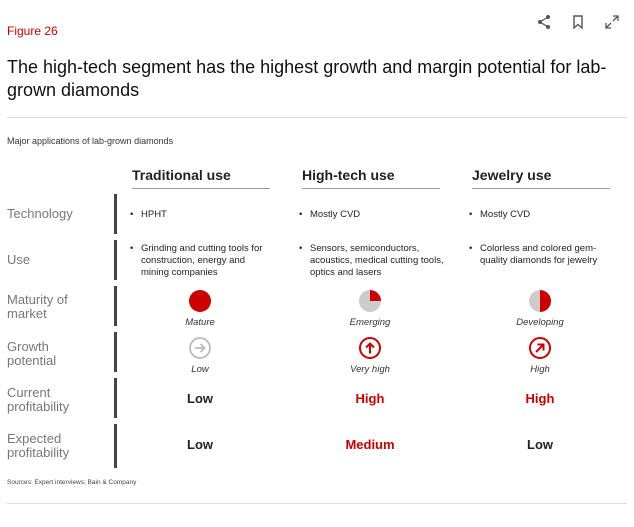 The width and height of the screenshot is (634, 527). What do you see at coordinates (612, 22) in the screenshot?
I see `expand-icon` at bounding box center [612, 22].